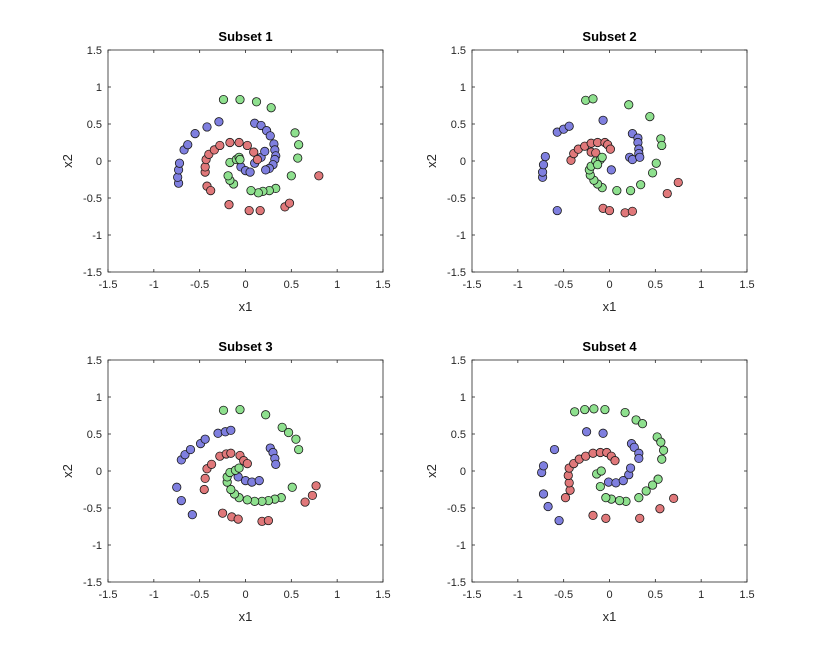  What do you see at coordinates (245, 346) in the screenshot?
I see `subplot-title: Subset 3` at bounding box center [245, 346].